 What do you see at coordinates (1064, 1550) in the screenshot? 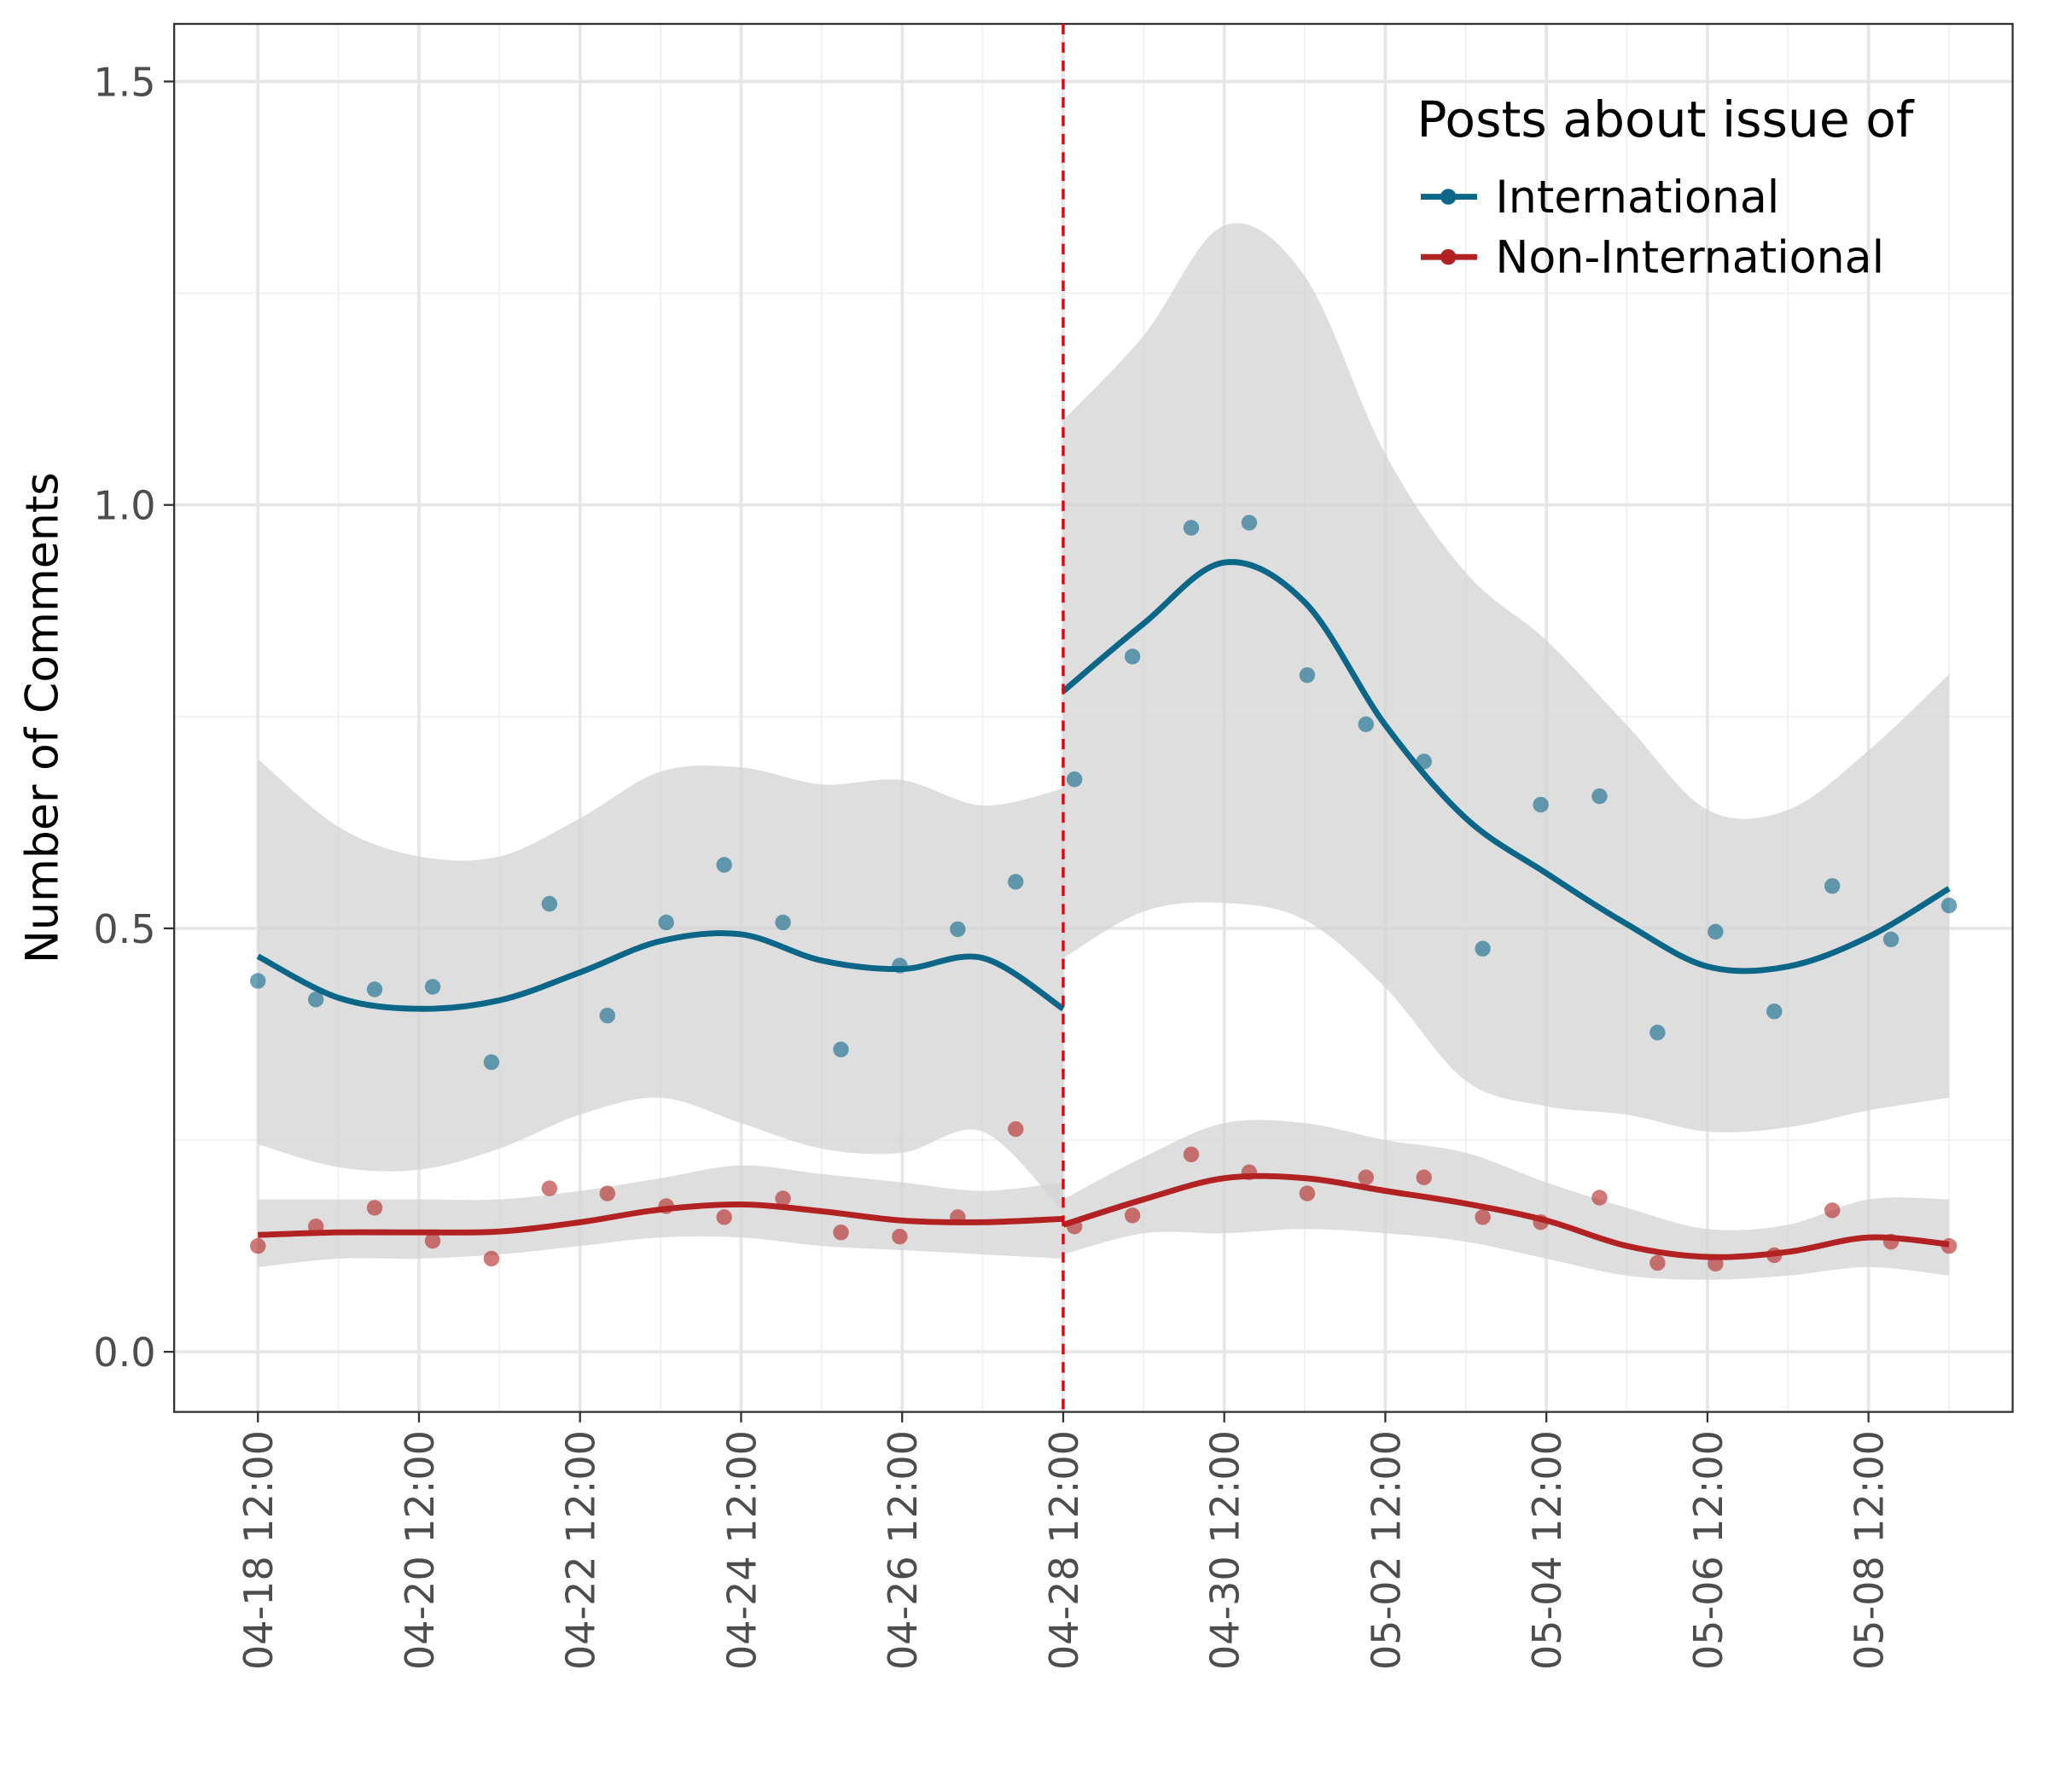
I see `x-tick-label: 04-28 12:00` at bounding box center [1064, 1550].